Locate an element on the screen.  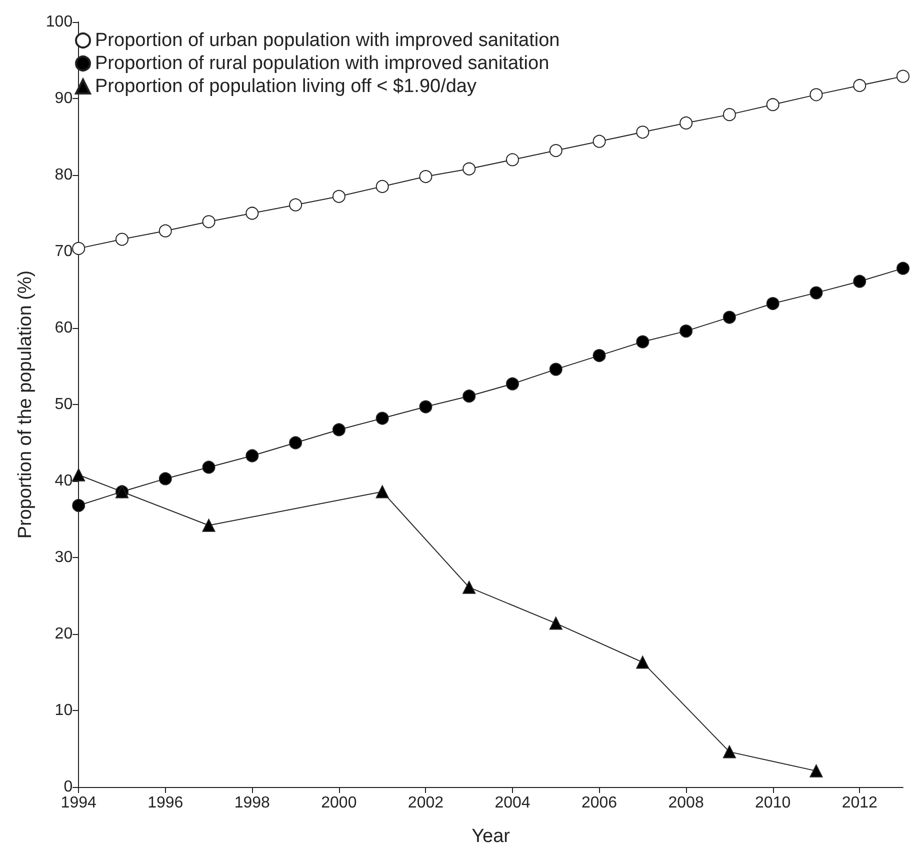
y-tick-label: 10 is located at coordinates (63, 710).